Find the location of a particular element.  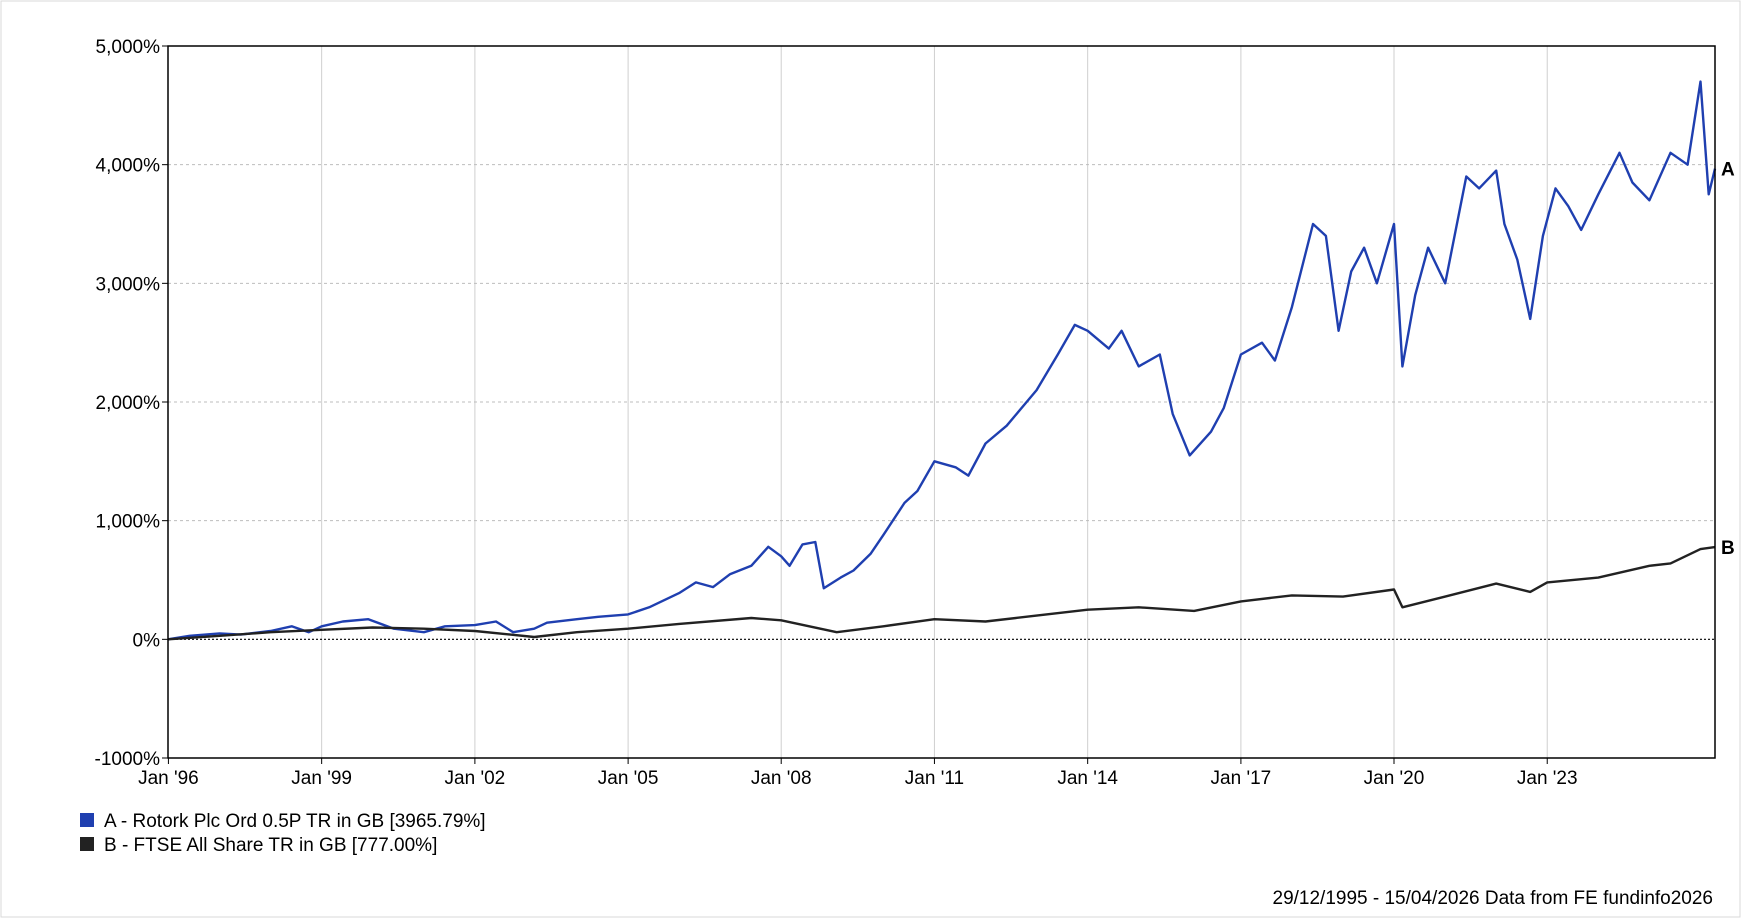

x-tick-label: Jan '17 is located at coordinates (1241, 778).